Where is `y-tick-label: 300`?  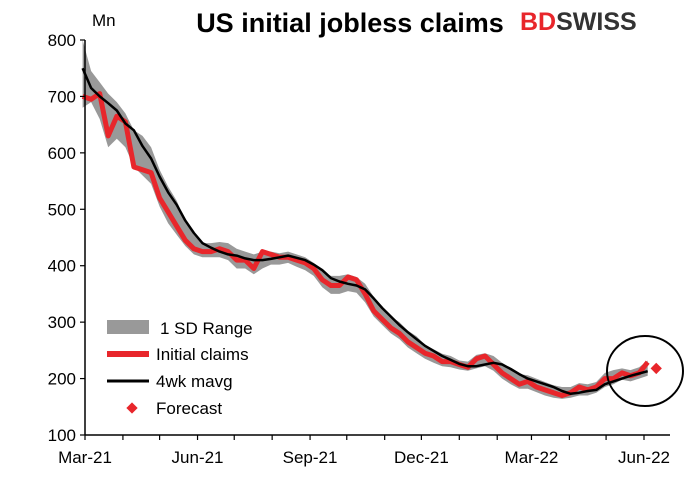 y-tick-label: 300 is located at coordinates (62, 322).